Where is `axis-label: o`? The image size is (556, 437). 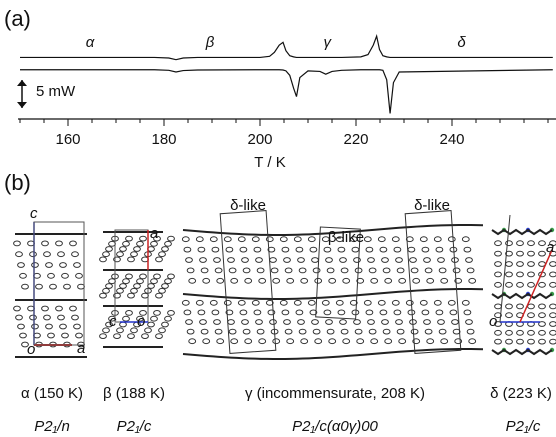 axis-label: o is located at coordinates (493, 321).